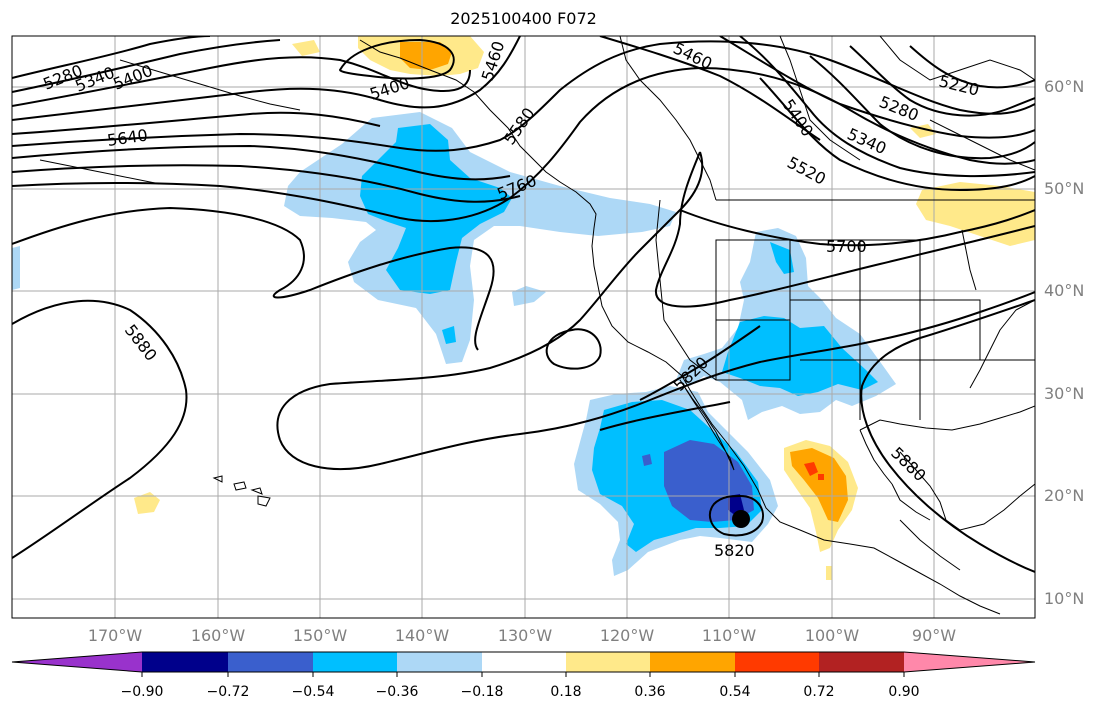 Image resolution: width=1105 pixels, height=712 pixels. I want to click on storm-center-marker, so click(741, 519).